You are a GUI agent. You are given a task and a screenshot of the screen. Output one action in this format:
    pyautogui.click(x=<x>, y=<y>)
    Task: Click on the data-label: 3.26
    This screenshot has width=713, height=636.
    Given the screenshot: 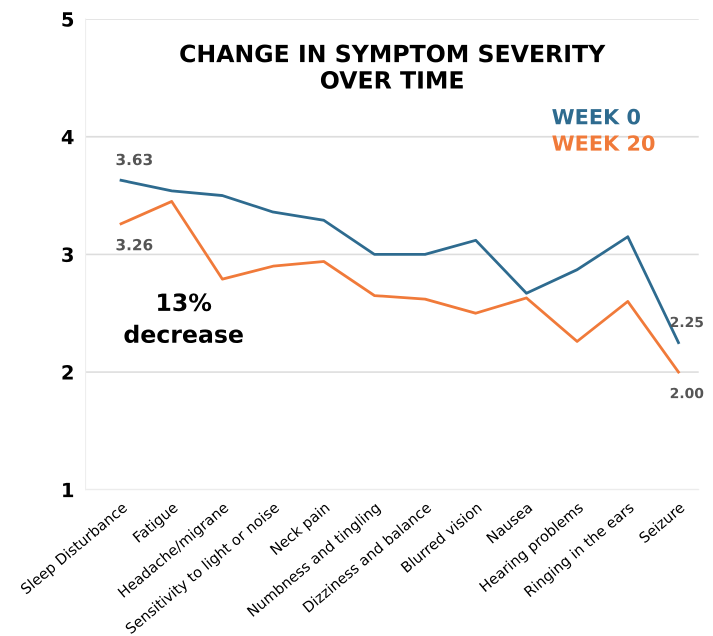 What is the action you would take?
    pyautogui.click(x=134, y=244)
    